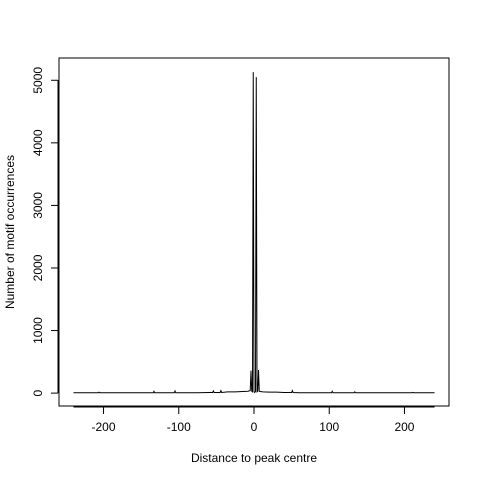  I want to click on x-tick-label: -200, so click(104, 427).